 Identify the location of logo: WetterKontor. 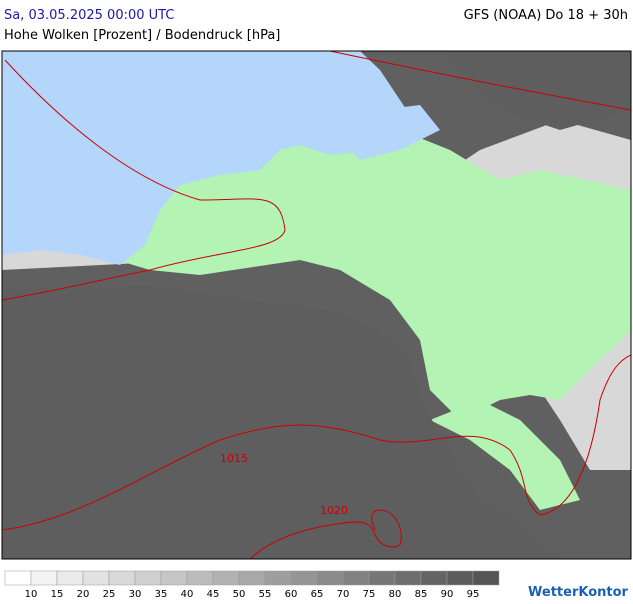
(578, 592).